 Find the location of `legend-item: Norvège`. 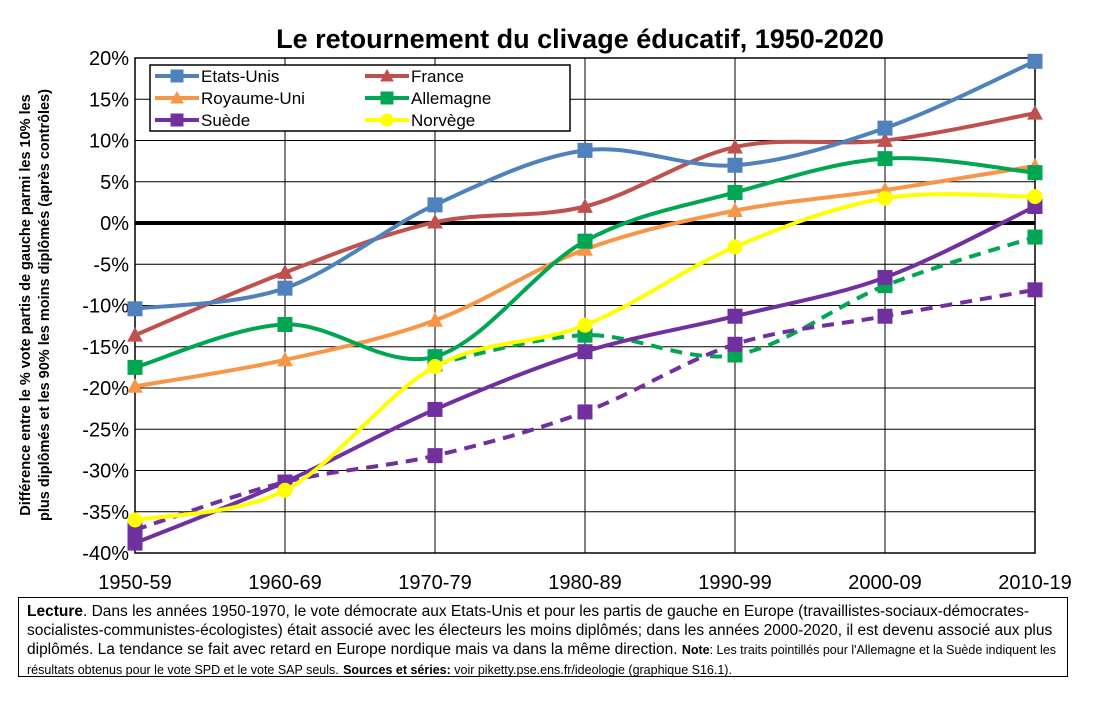

legend-item: Norvège is located at coordinates (420, 120).